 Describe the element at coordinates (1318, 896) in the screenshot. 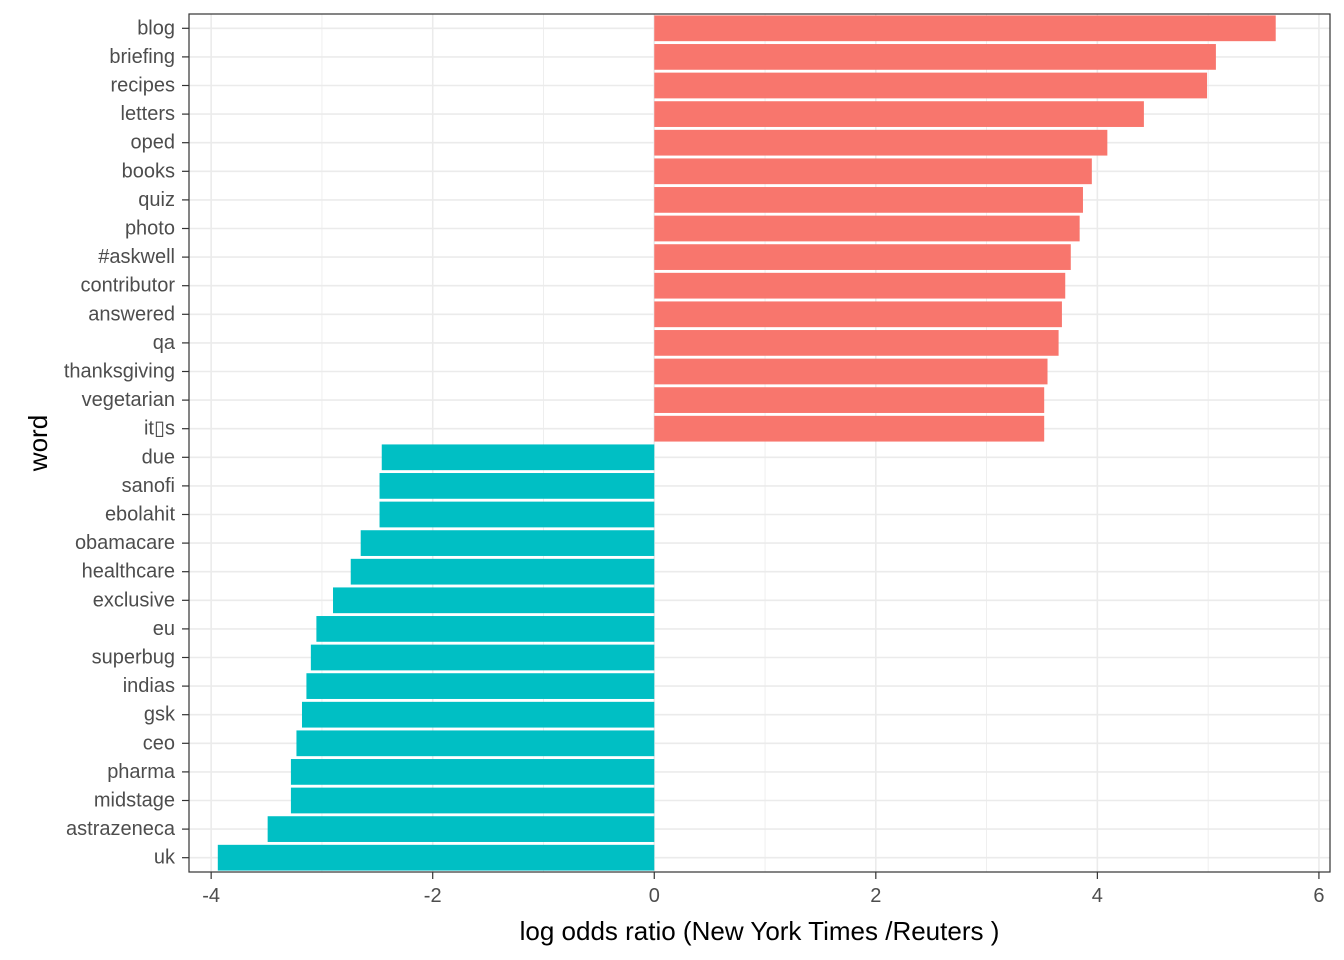

I see `x-tick-label: 6` at that location.